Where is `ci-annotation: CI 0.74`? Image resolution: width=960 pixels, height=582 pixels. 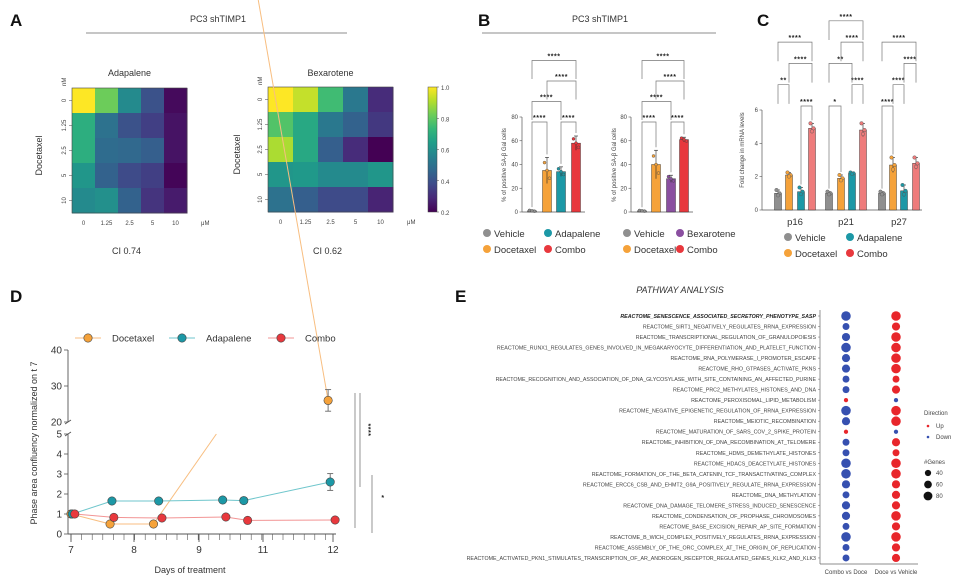
ci-annotation: CI 0.74 is located at coordinates (126, 251).